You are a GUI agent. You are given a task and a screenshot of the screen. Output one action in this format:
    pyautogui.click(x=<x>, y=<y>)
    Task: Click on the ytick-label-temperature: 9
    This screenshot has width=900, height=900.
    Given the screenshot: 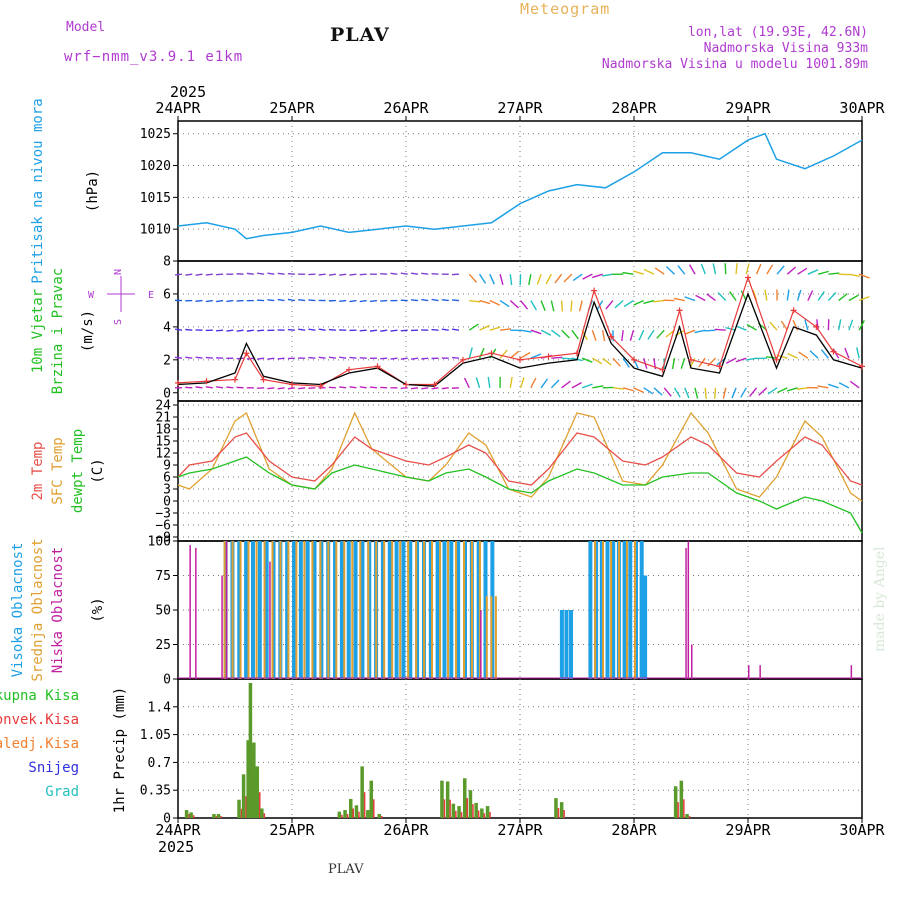 What is the action you would take?
    pyautogui.click(x=167, y=466)
    